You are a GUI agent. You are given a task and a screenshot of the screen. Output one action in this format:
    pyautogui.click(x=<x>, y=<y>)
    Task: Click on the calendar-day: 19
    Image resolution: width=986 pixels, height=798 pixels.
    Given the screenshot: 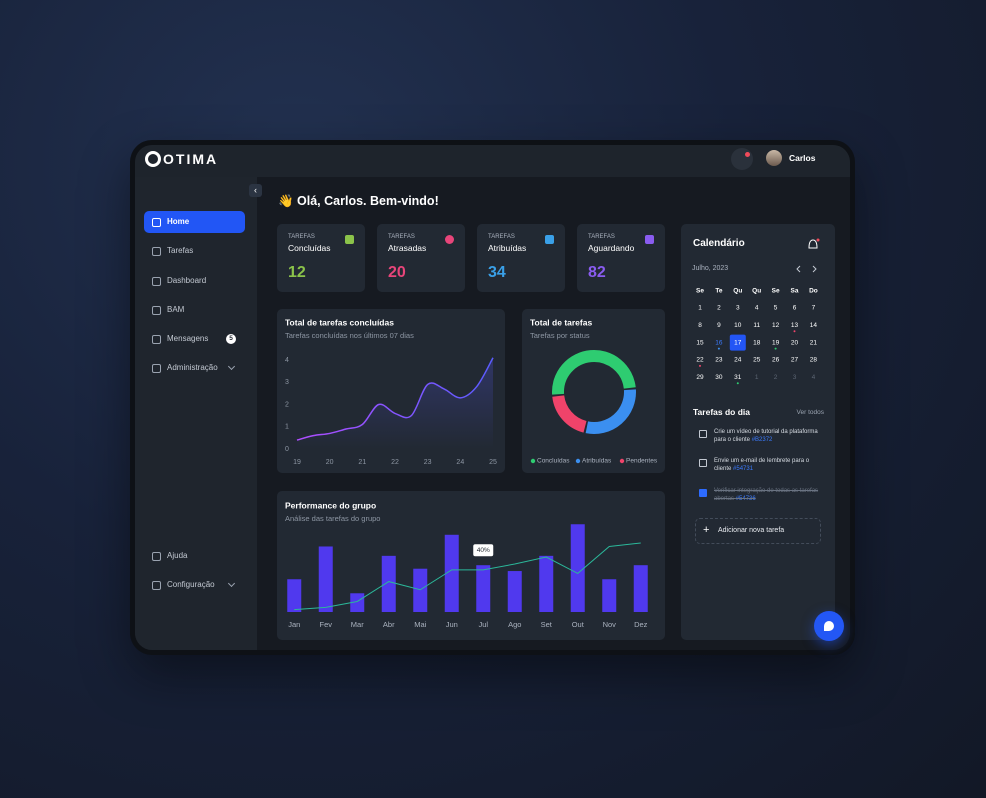 What is the action you would take?
    pyautogui.click(x=776, y=342)
    